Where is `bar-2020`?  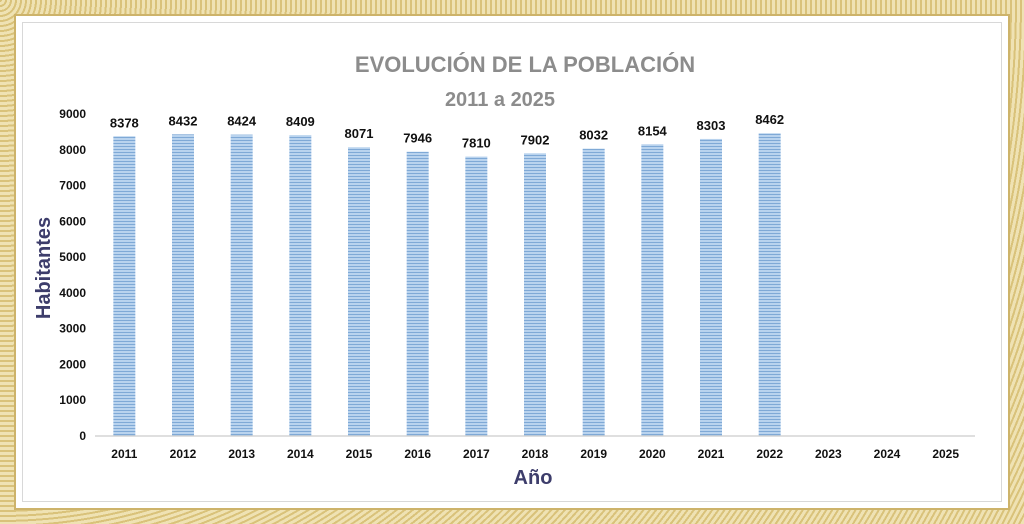
bar-2020 is located at coordinates (652, 290).